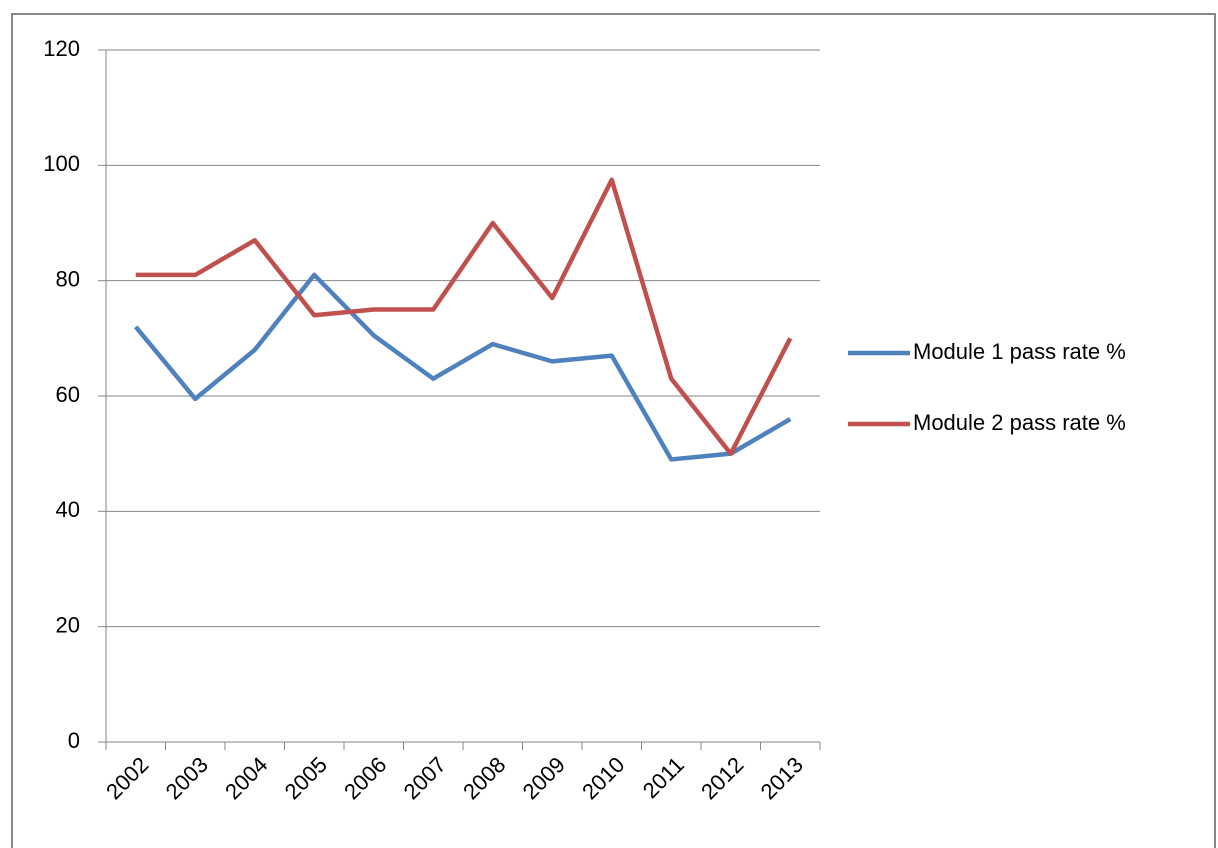 This screenshot has width=1218, height=848. Describe the element at coordinates (68, 394) in the screenshot. I see `y-tick-label: 60` at that location.